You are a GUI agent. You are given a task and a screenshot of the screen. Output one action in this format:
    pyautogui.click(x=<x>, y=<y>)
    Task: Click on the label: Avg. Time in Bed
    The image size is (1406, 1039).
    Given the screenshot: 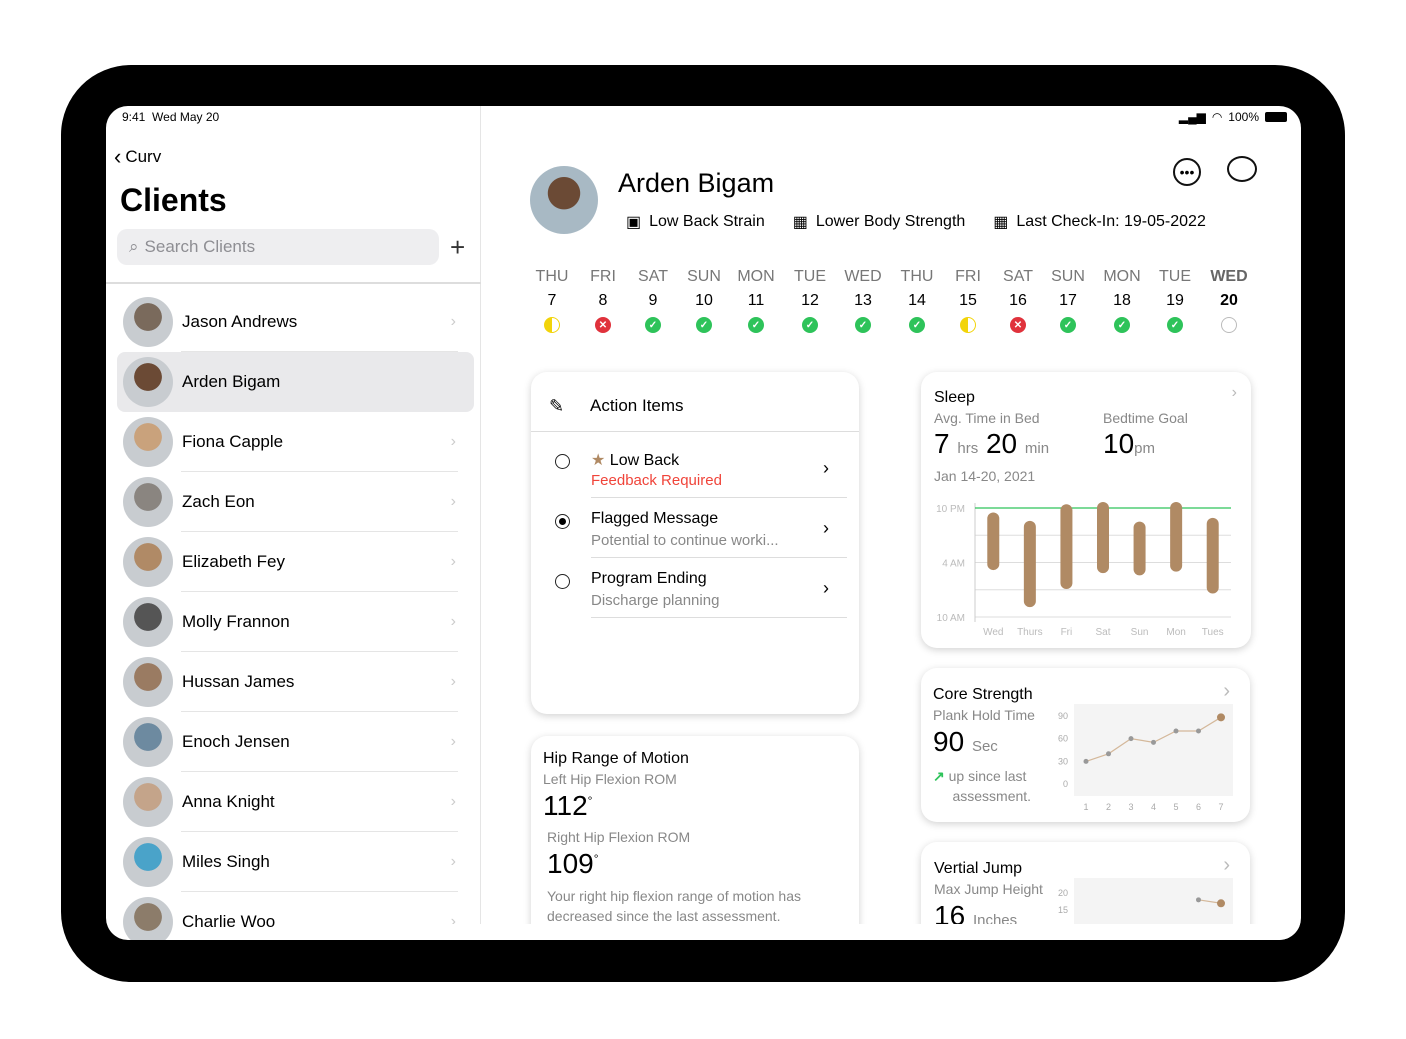 What is the action you would take?
    pyautogui.click(x=987, y=418)
    